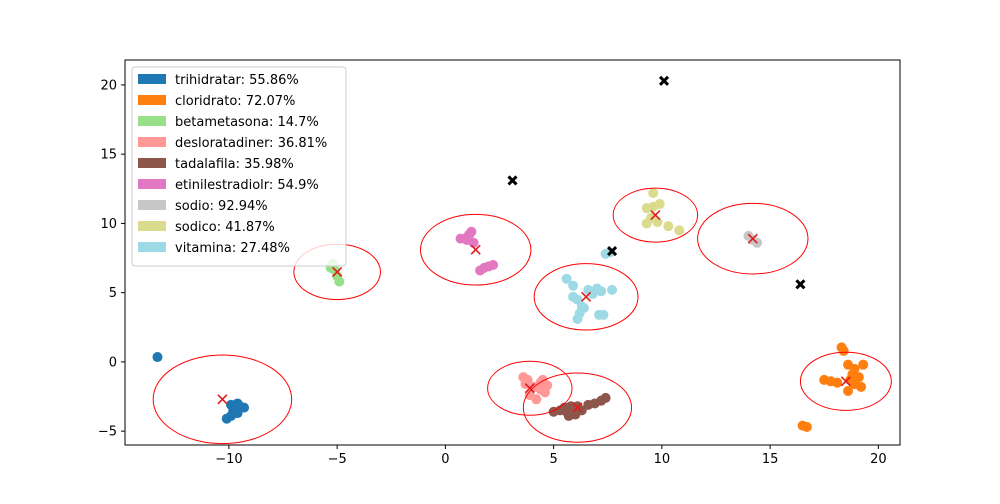 The image size is (1000, 504). What do you see at coordinates (247, 185) in the screenshot?
I see `legend-label: etinilestradiolr: 54.9%` at bounding box center [247, 185].